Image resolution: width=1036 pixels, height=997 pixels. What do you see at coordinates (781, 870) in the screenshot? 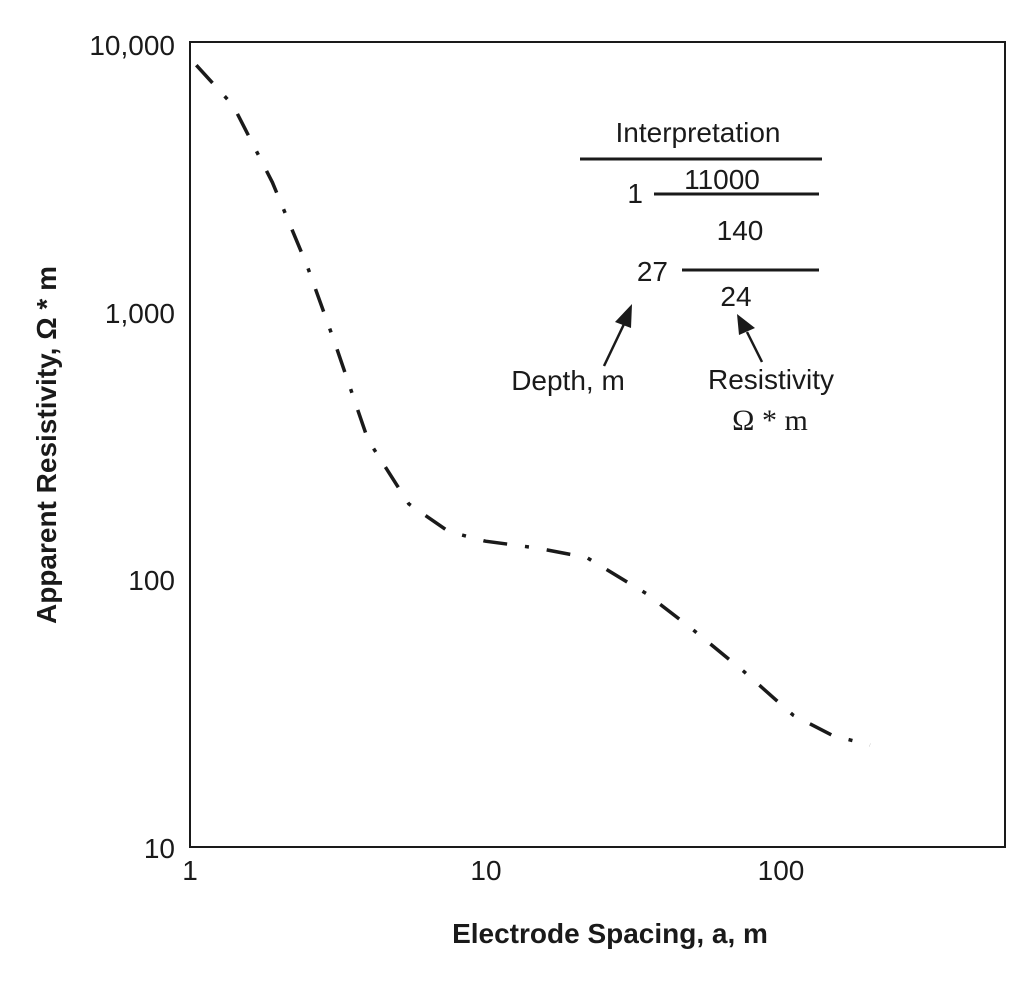
I see `x-tick-label: 100` at bounding box center [781, 870].